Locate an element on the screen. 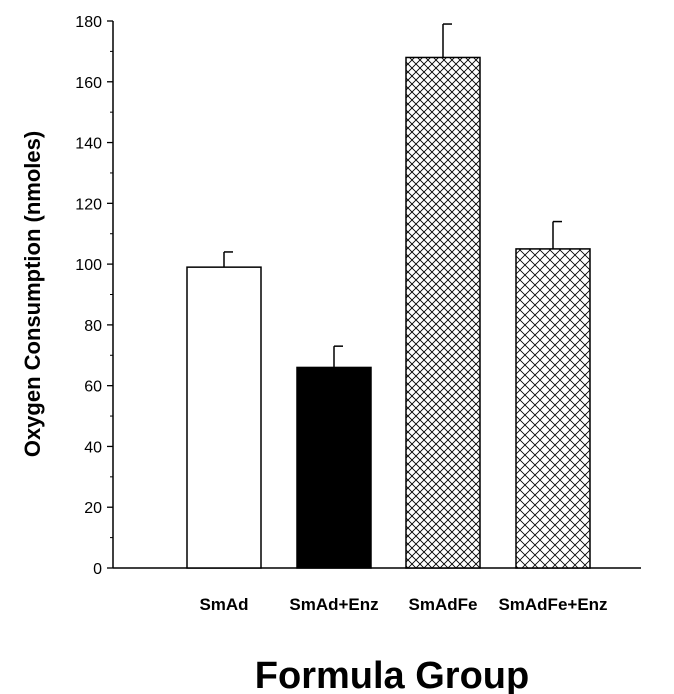 The height and width of the screenshot is (694, 674). x-axis-title: Formula Group is located at coordinates (392, 674).